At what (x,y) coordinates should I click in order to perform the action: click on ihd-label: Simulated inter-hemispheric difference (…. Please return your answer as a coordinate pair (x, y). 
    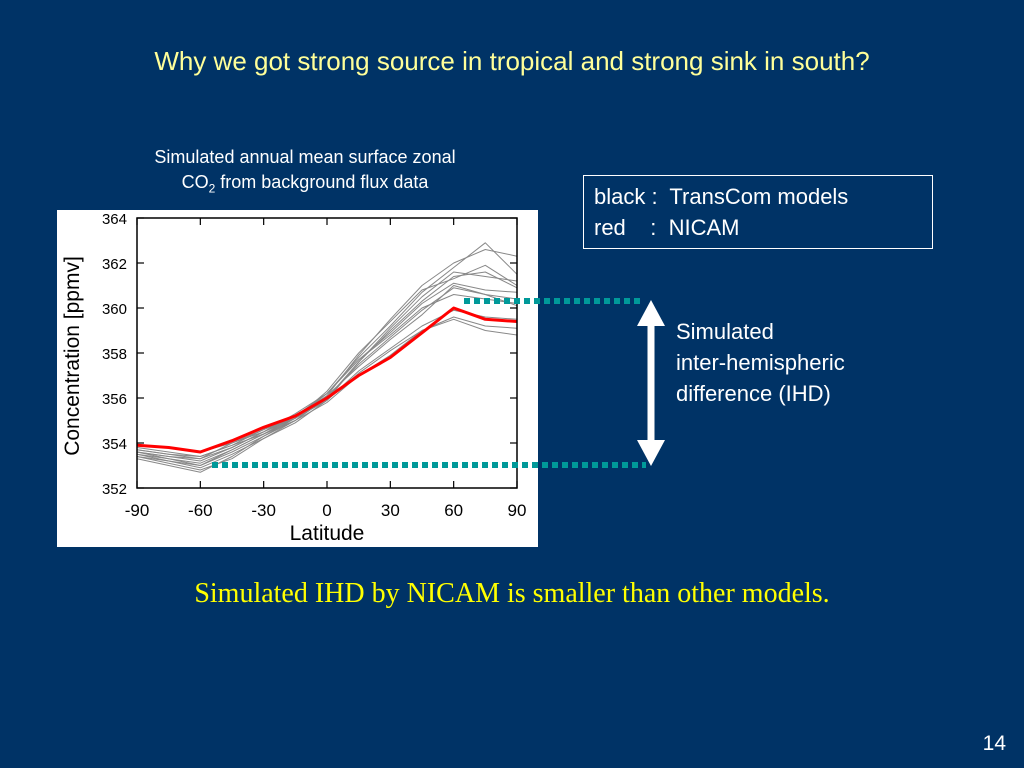
    Looking at the image, I should click on (796, 362).